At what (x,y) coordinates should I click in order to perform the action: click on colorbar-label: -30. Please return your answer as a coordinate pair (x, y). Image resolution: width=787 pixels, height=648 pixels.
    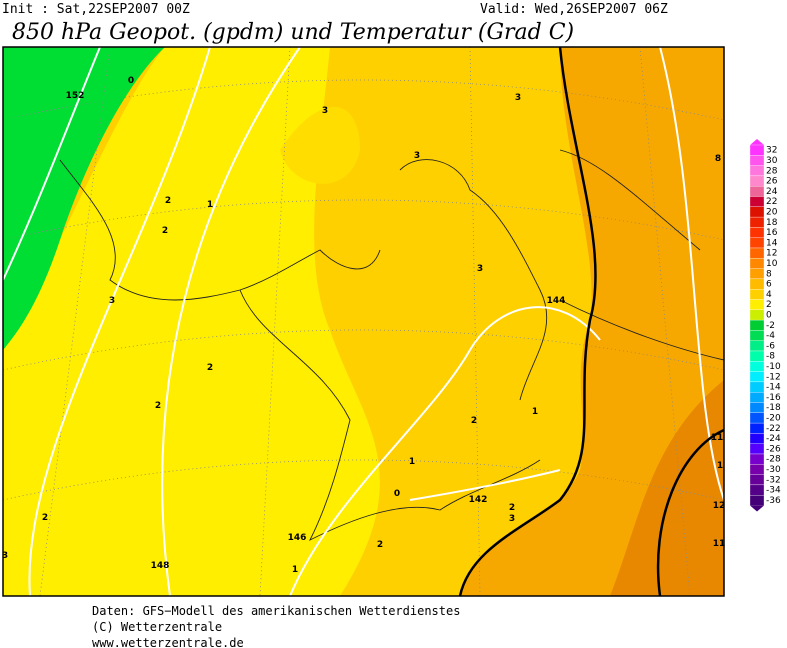
    Looking at the image, I should click on (773, 470).